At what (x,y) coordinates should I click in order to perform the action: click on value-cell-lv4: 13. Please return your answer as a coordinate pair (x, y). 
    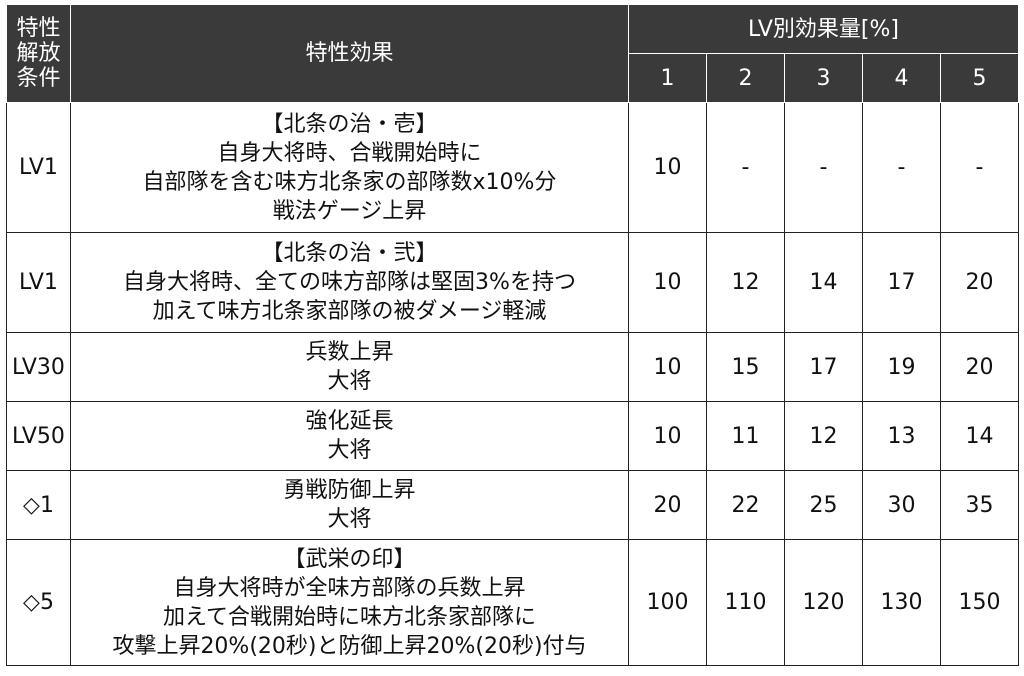
    Looking at the image, I should click on (901, 436).